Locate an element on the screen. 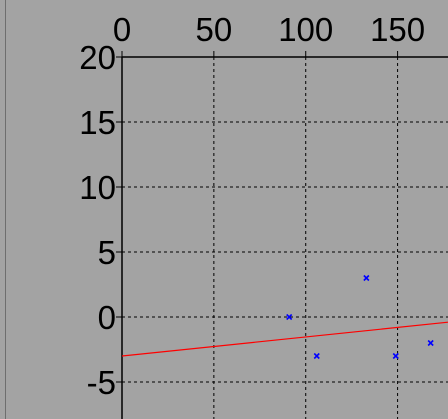 Image resolution: width=448 pixels, height=419 pixels. x-tick-label: 150 is located at coordinates (397, 29).